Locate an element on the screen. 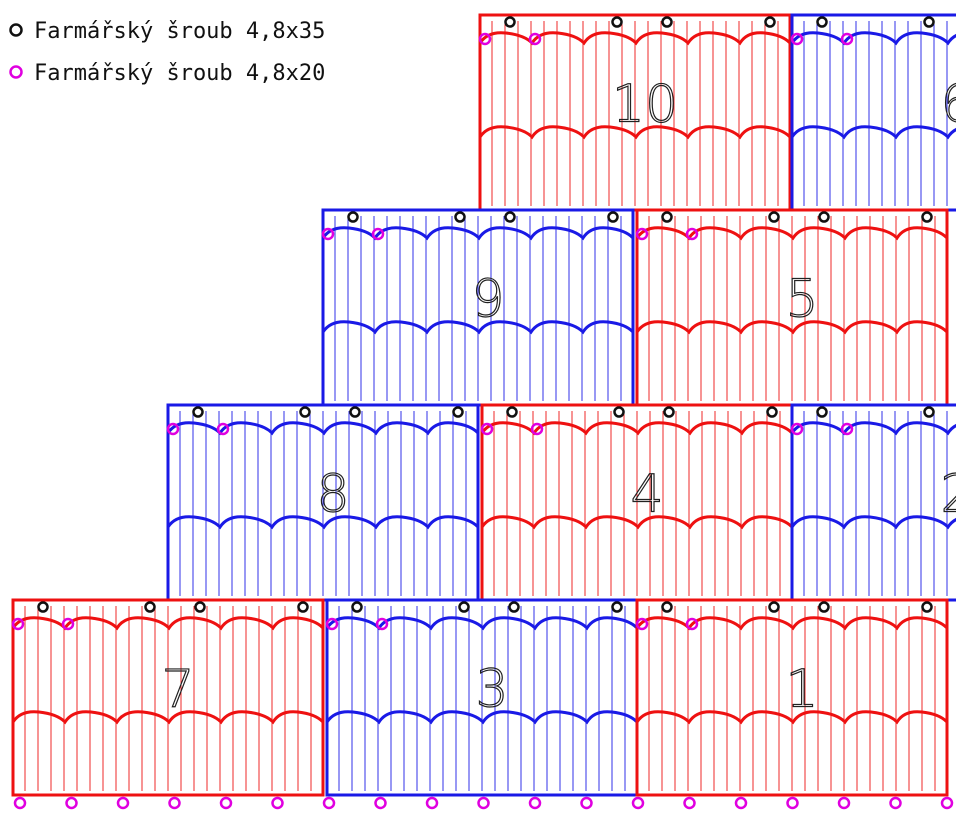 The height and width of the screenshot is (817, 956). panel-3: 3 is located at coordinates (482, 697).